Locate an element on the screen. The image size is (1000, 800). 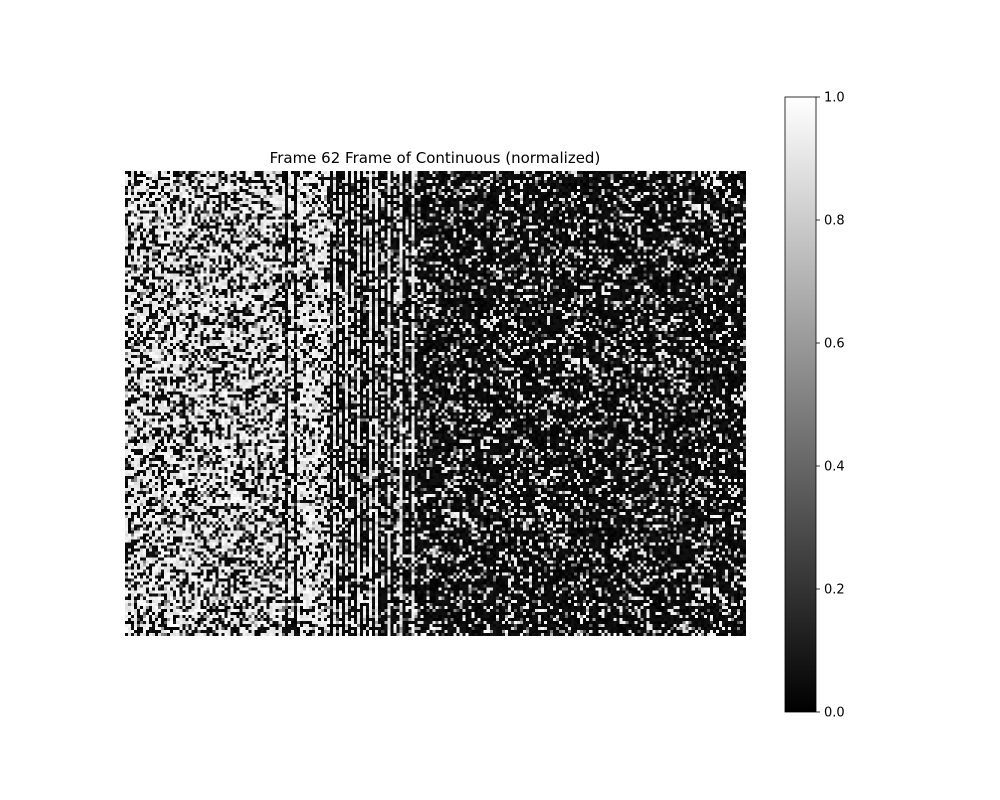
colorbar-ticks: 0.0 0.2 0.4 0.6 0.8 1.0 is located at coordinates (830, 406).